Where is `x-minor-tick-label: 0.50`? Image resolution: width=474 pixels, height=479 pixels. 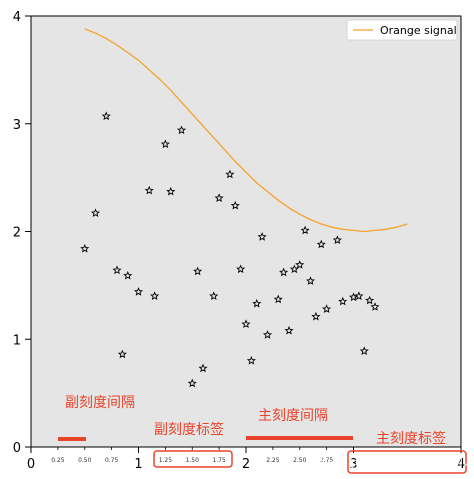
x-minor-tick-label: 0.50 is located at coordinates (85, 460).